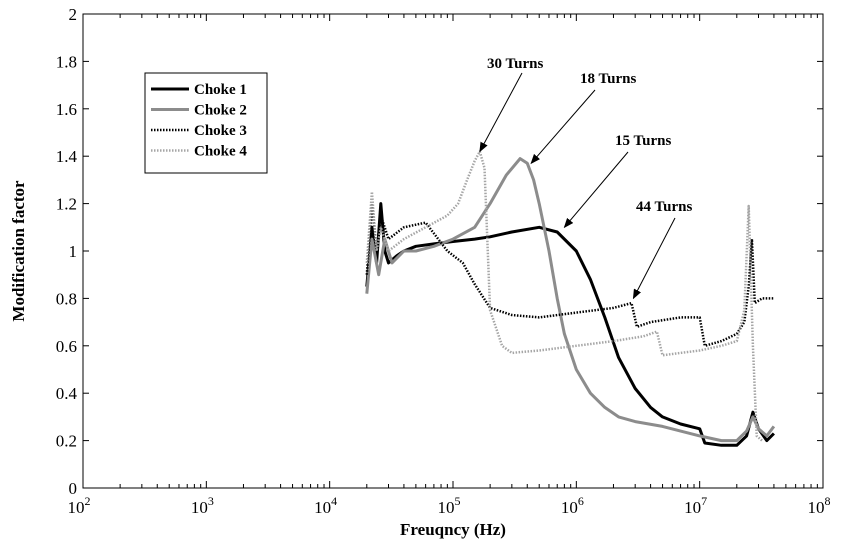  I want to click on legend: Choke 1 Choke 2 Choke 3 Choke 4, so click(206, 123).